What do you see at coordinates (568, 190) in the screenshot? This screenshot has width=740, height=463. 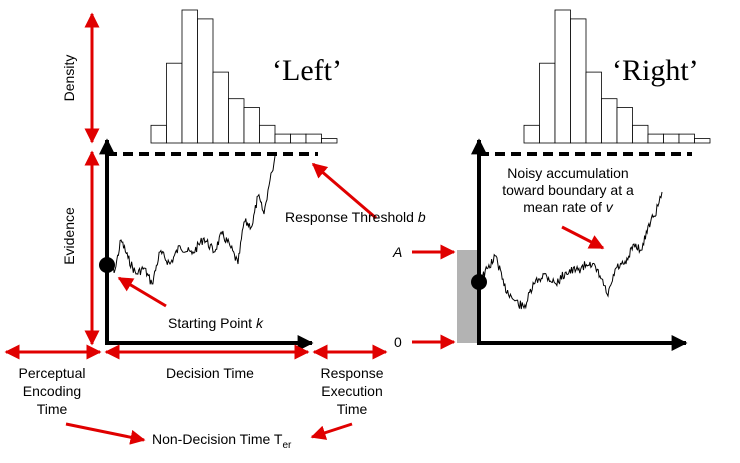 I see `noisy-accumulation-line2: toward boundary at a` at bounding box center [568, 190].